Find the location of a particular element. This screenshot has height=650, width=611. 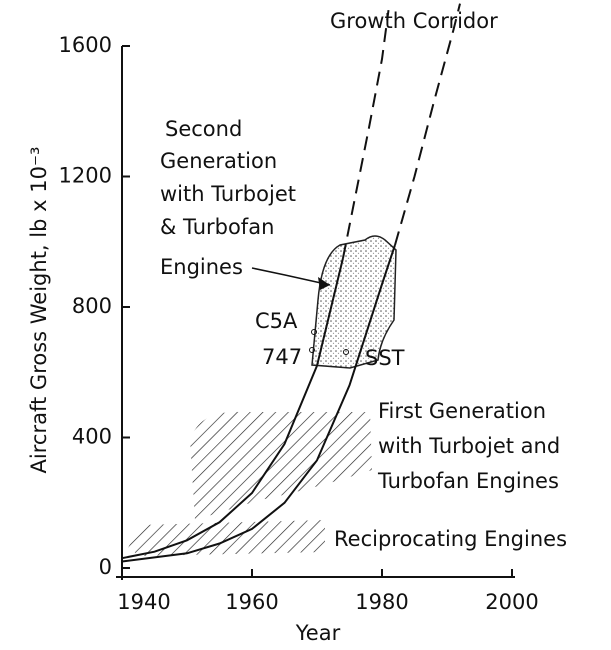

y-axis-label: Aircraft Gross Weight, lb x 10⁻³ is located at coordinates (39, 310).